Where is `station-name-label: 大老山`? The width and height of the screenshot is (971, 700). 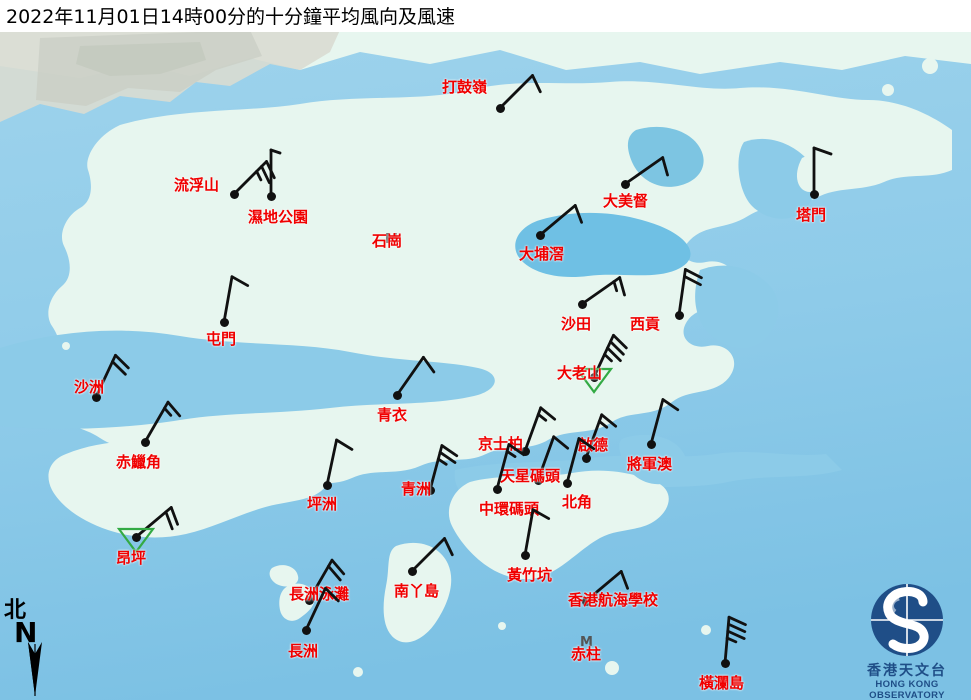 station-name-label: 大老山 is located at coordinates (580, 373).